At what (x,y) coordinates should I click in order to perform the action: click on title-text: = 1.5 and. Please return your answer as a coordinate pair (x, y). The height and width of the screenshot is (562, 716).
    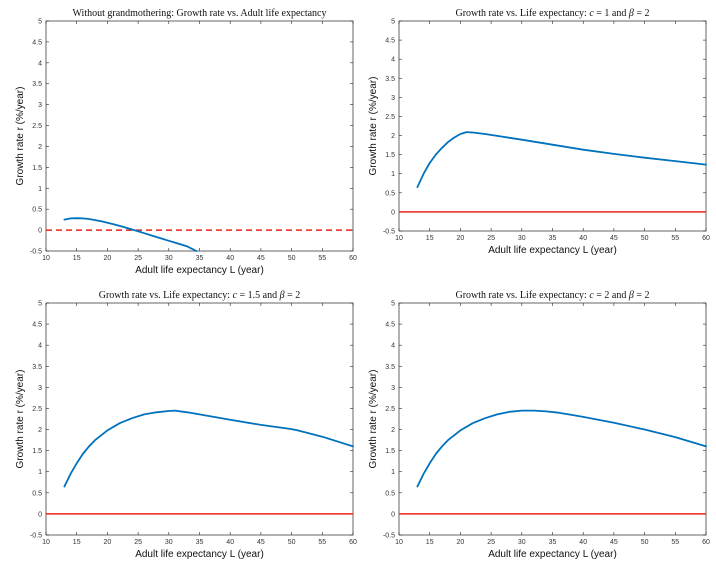
    Looking at the image, I should click on (258, 295).